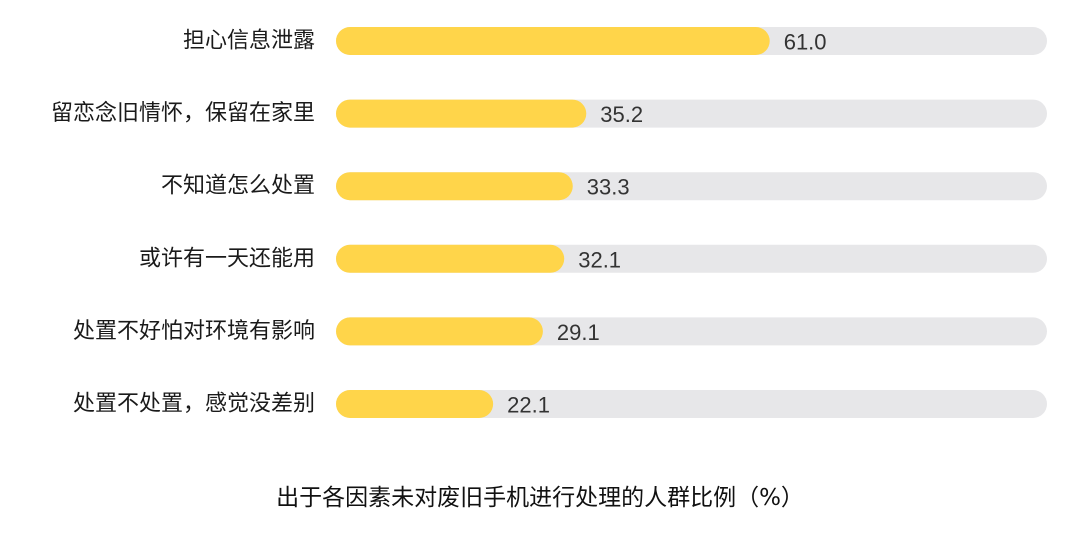  I want to click on category-label: 不知道怎么处置, so click(238, 186).